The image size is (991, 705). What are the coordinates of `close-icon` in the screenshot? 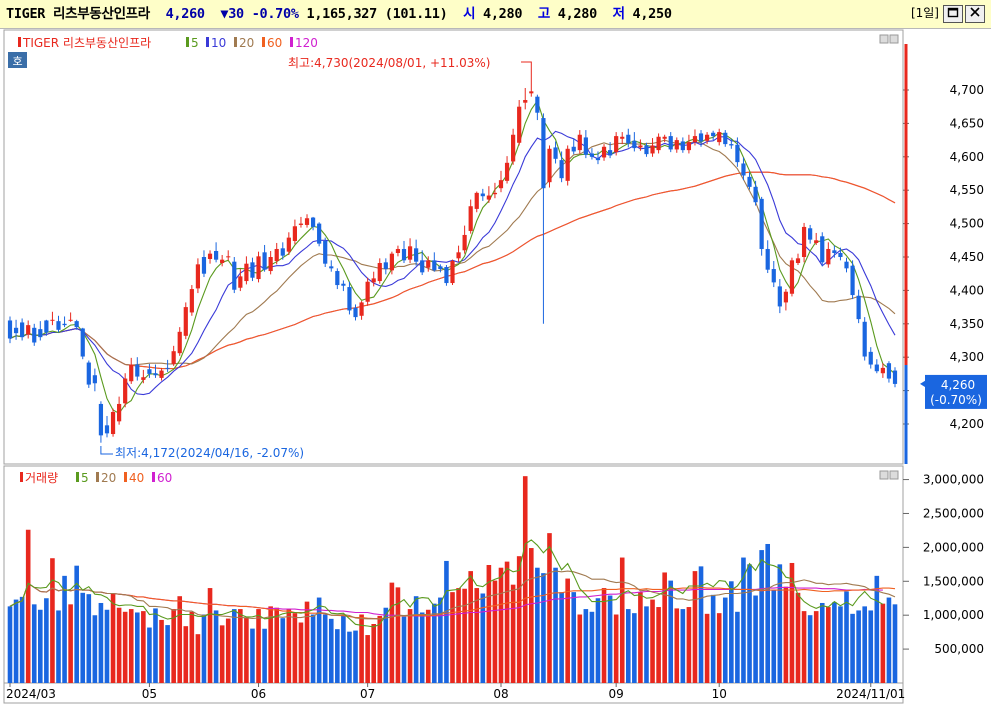 It's located at (975, 14).